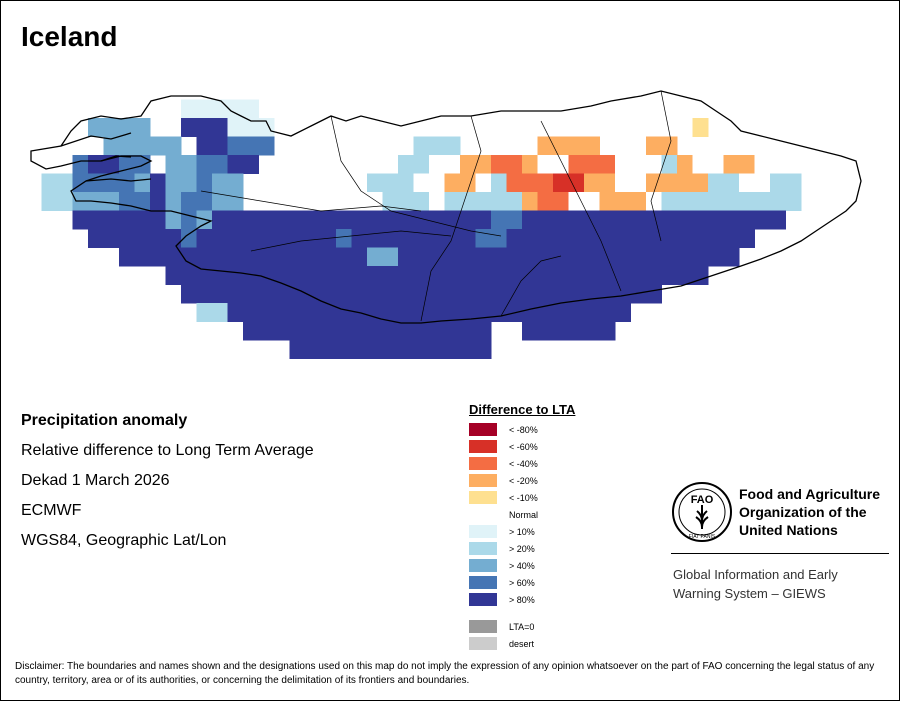 The image size is (900, 701). Describe the element at coordinates (483, 643) in the screenshot. I see `legend-swatch` at that location.